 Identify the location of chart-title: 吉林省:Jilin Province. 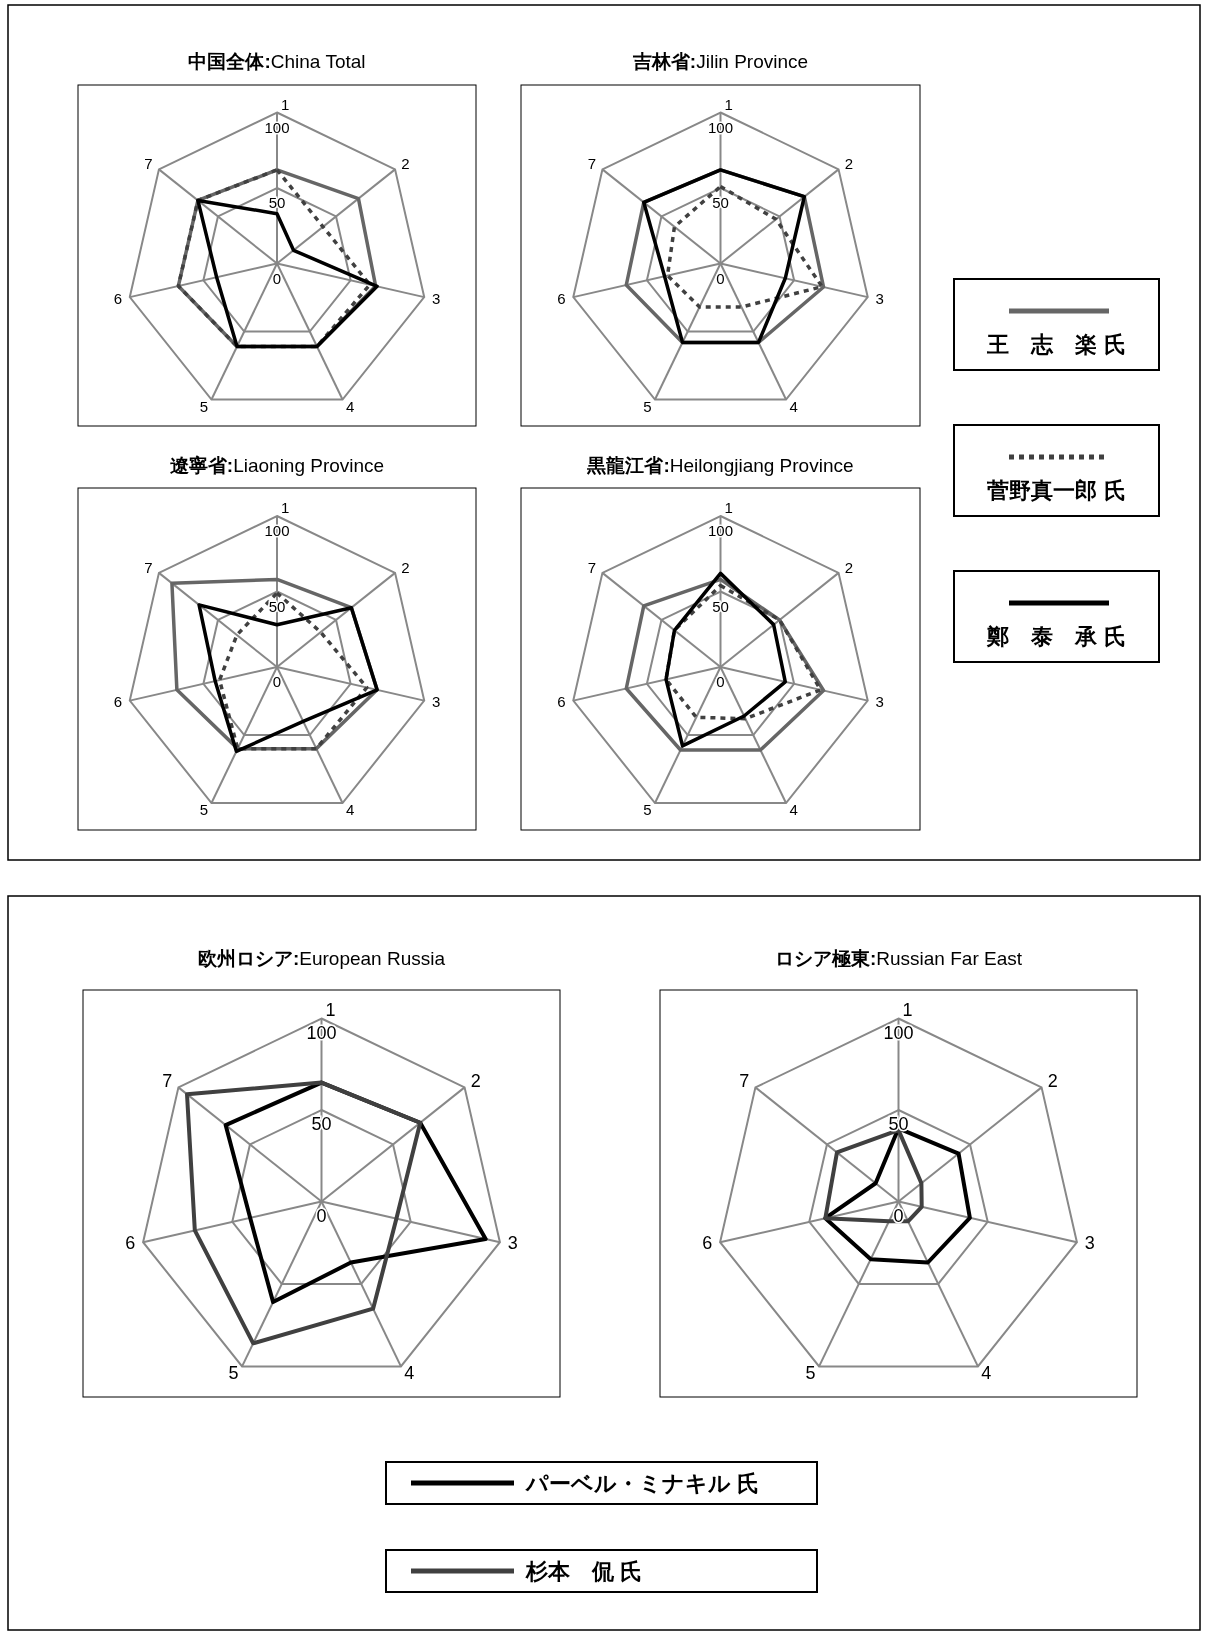
(720, 61).